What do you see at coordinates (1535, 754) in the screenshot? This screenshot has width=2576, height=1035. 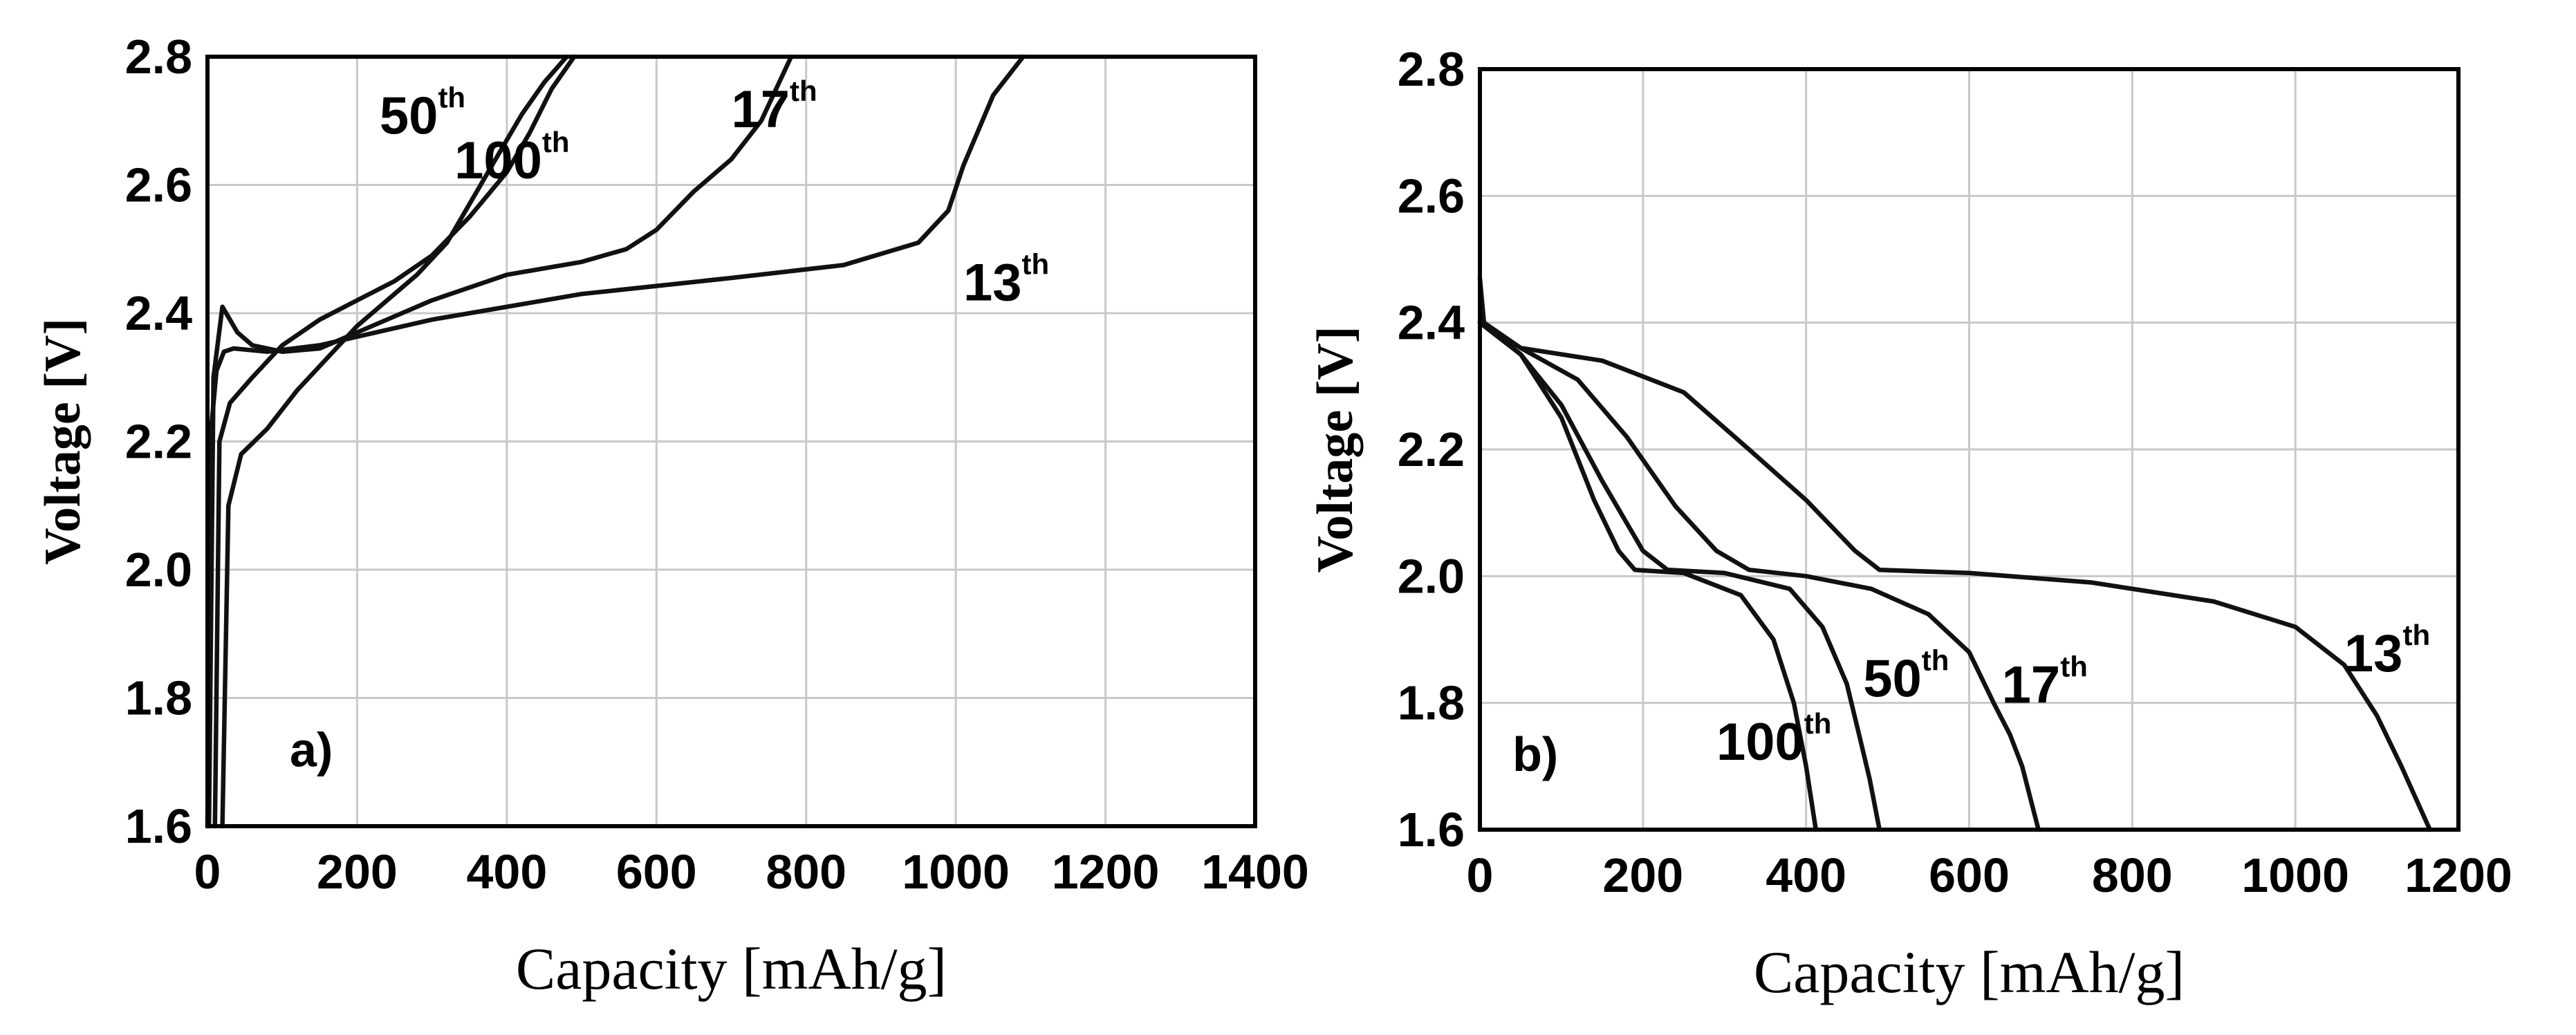 I see `panel-b-panel-label: b)` at bounding box center [1535, 754].